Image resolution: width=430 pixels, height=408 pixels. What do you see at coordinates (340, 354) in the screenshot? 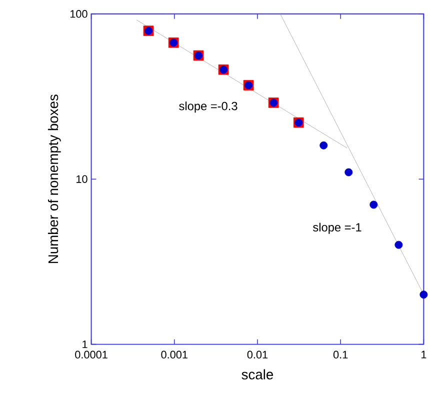
I see `x-tick-label: 0.1` at bounding box center [340, 354].